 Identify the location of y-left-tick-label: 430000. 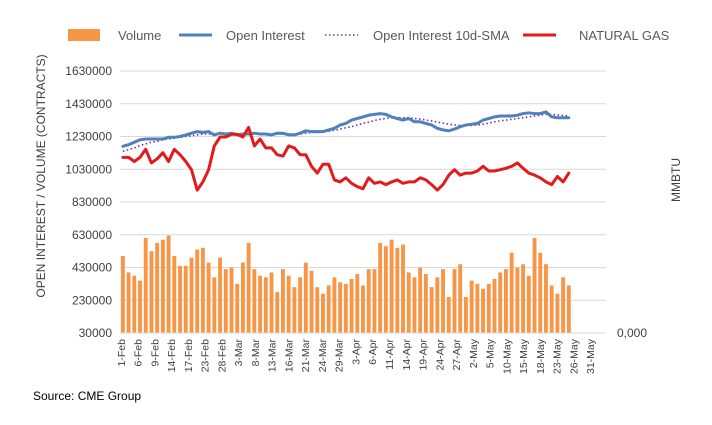
(92, 268).